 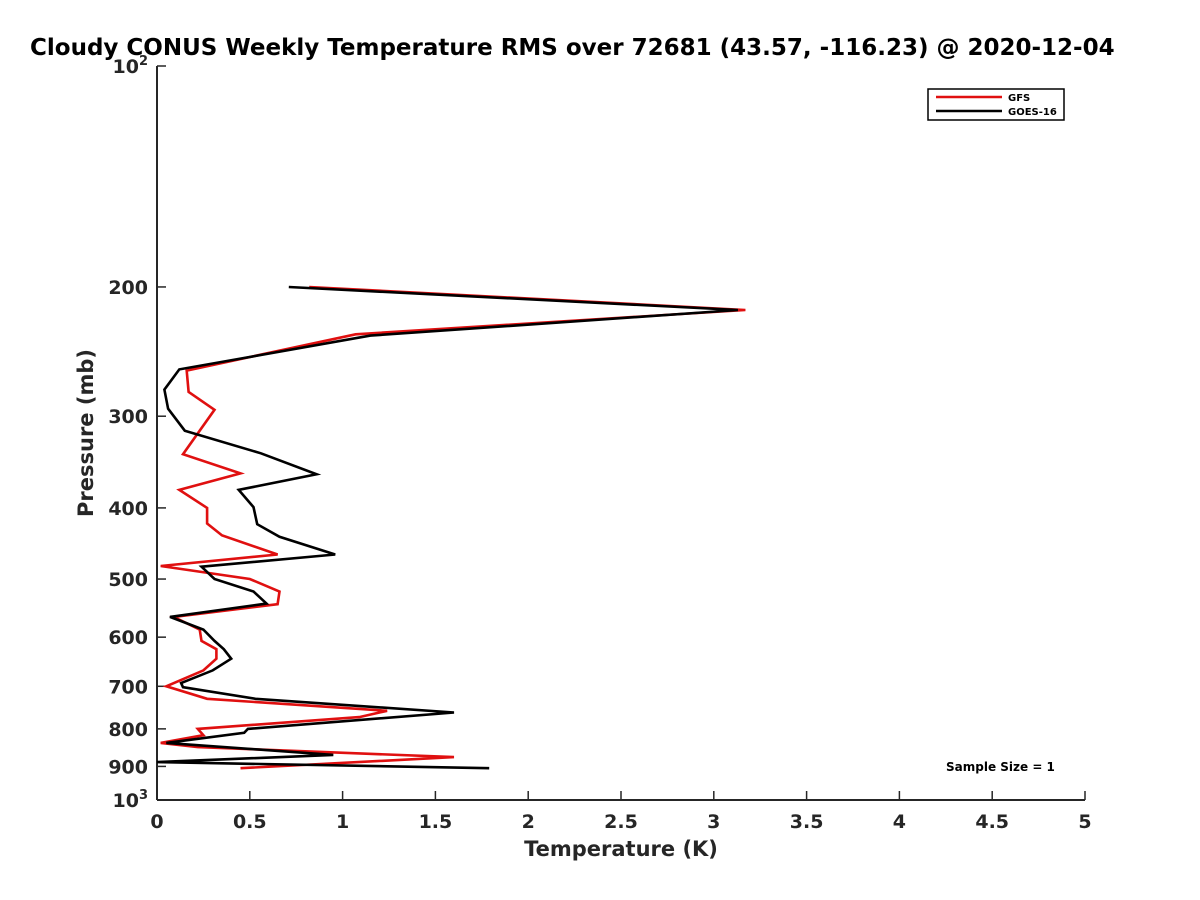 I want to click on x-tick-label: 2, so click(x=528, y=822).